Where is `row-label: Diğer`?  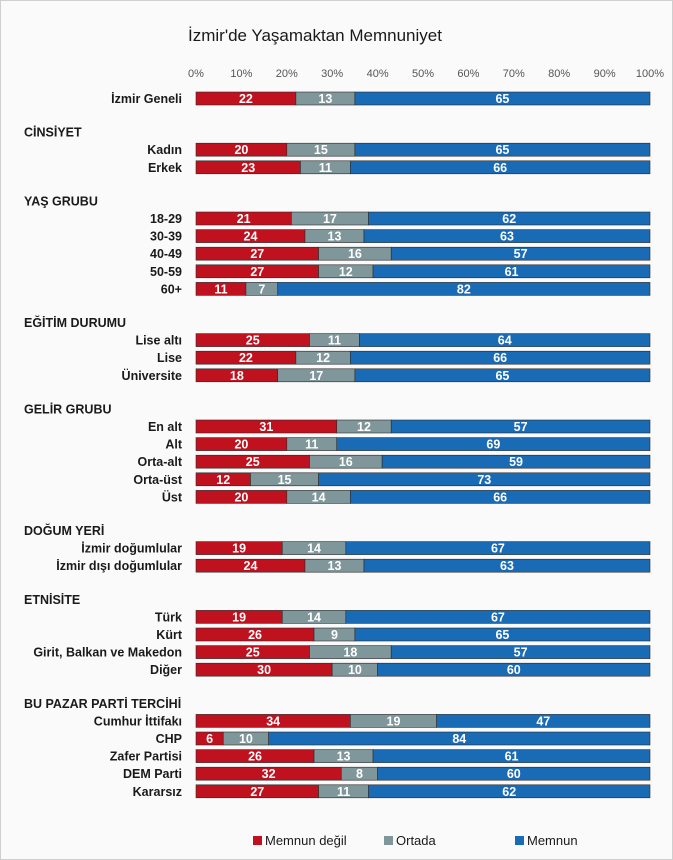
row-label: Diğer is located at coordinates (166, 670).